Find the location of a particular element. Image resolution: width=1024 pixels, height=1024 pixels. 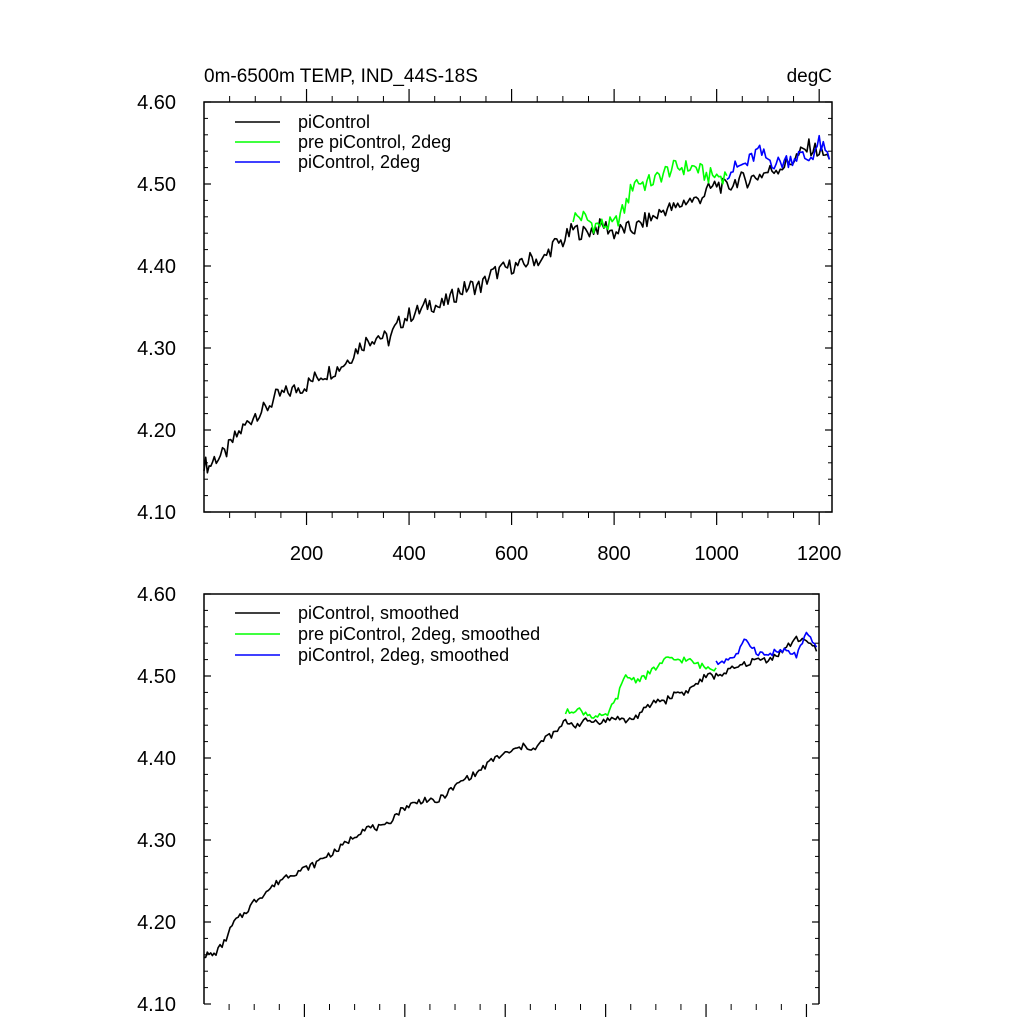

x-tick-label: 600 is located at coordinates (511, 554).